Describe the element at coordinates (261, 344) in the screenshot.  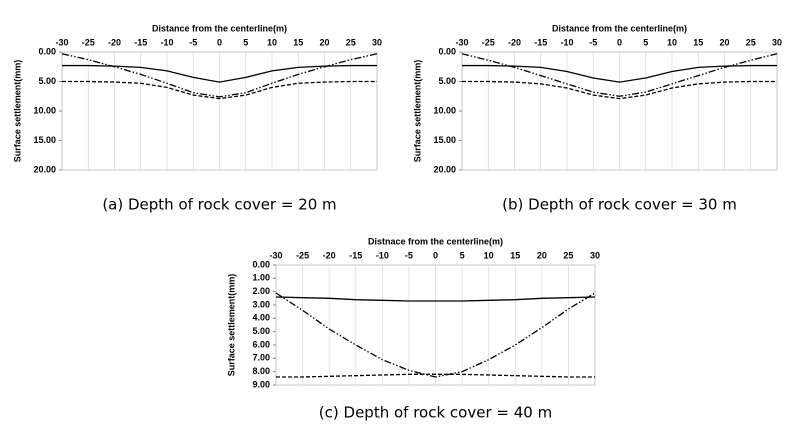
I see `y-tick-label: 6.00` at that location.